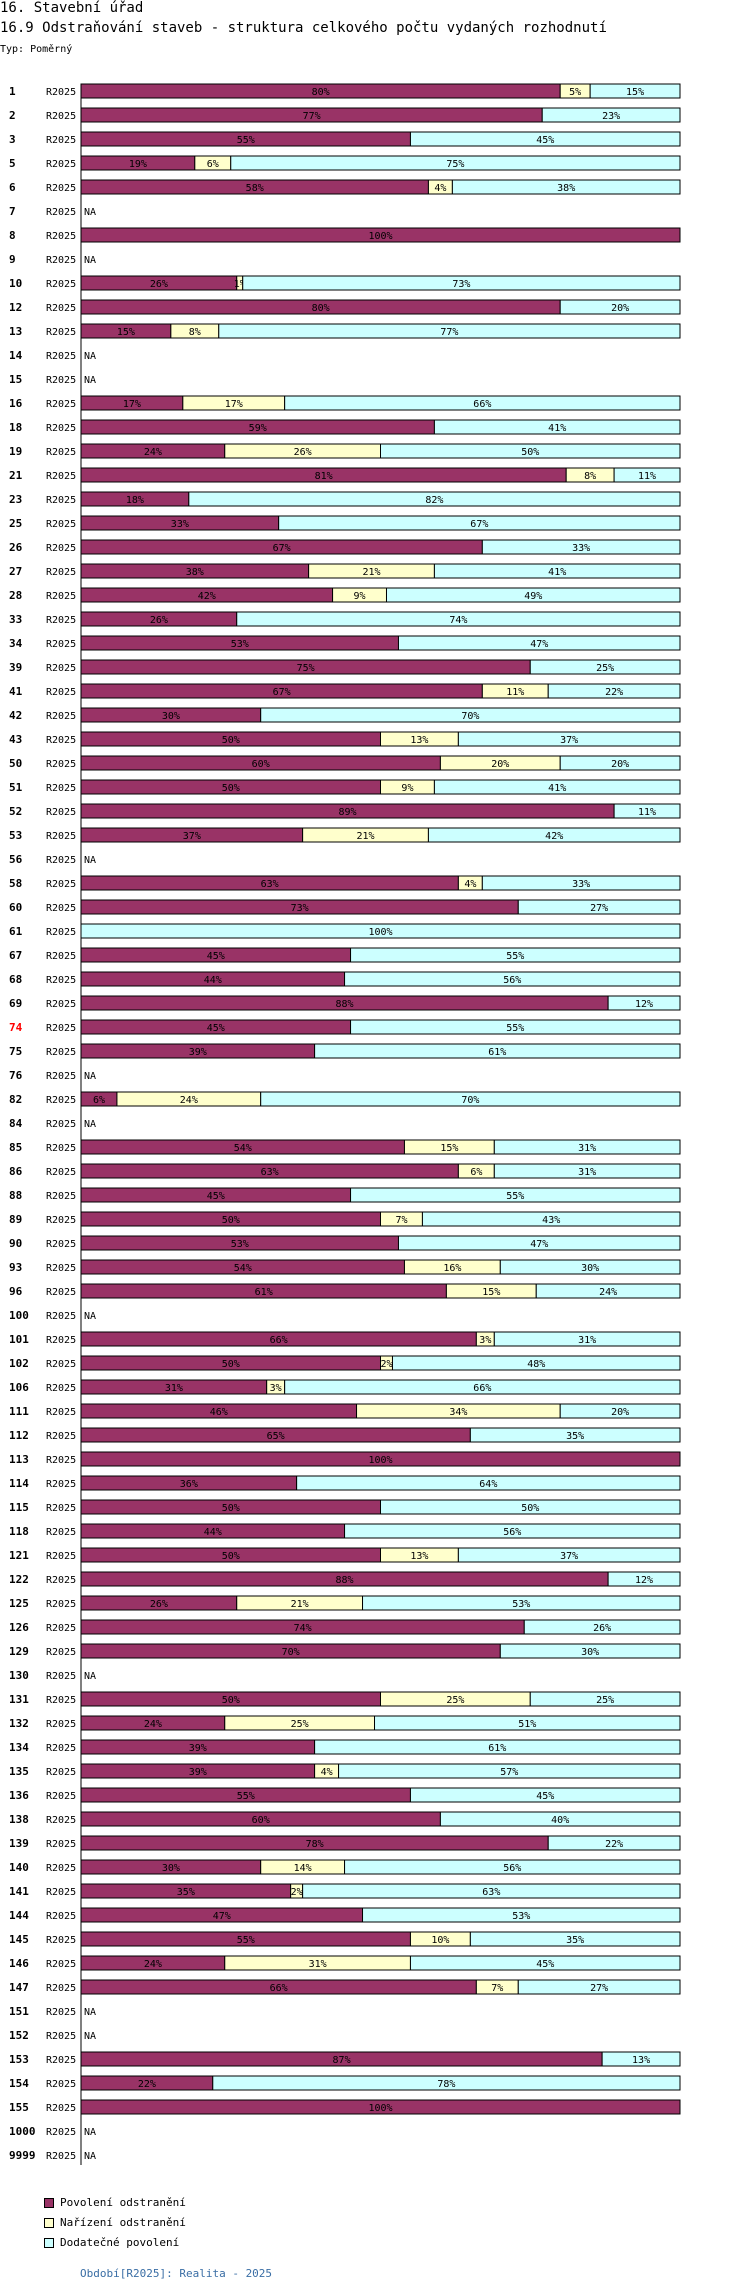 This screenshot has height=2290, width=750. What do you see at coordinates (270, 1172) in the screenshot?
I see `value-label-86-s1: 63%` at bounding box center [270, 1172].